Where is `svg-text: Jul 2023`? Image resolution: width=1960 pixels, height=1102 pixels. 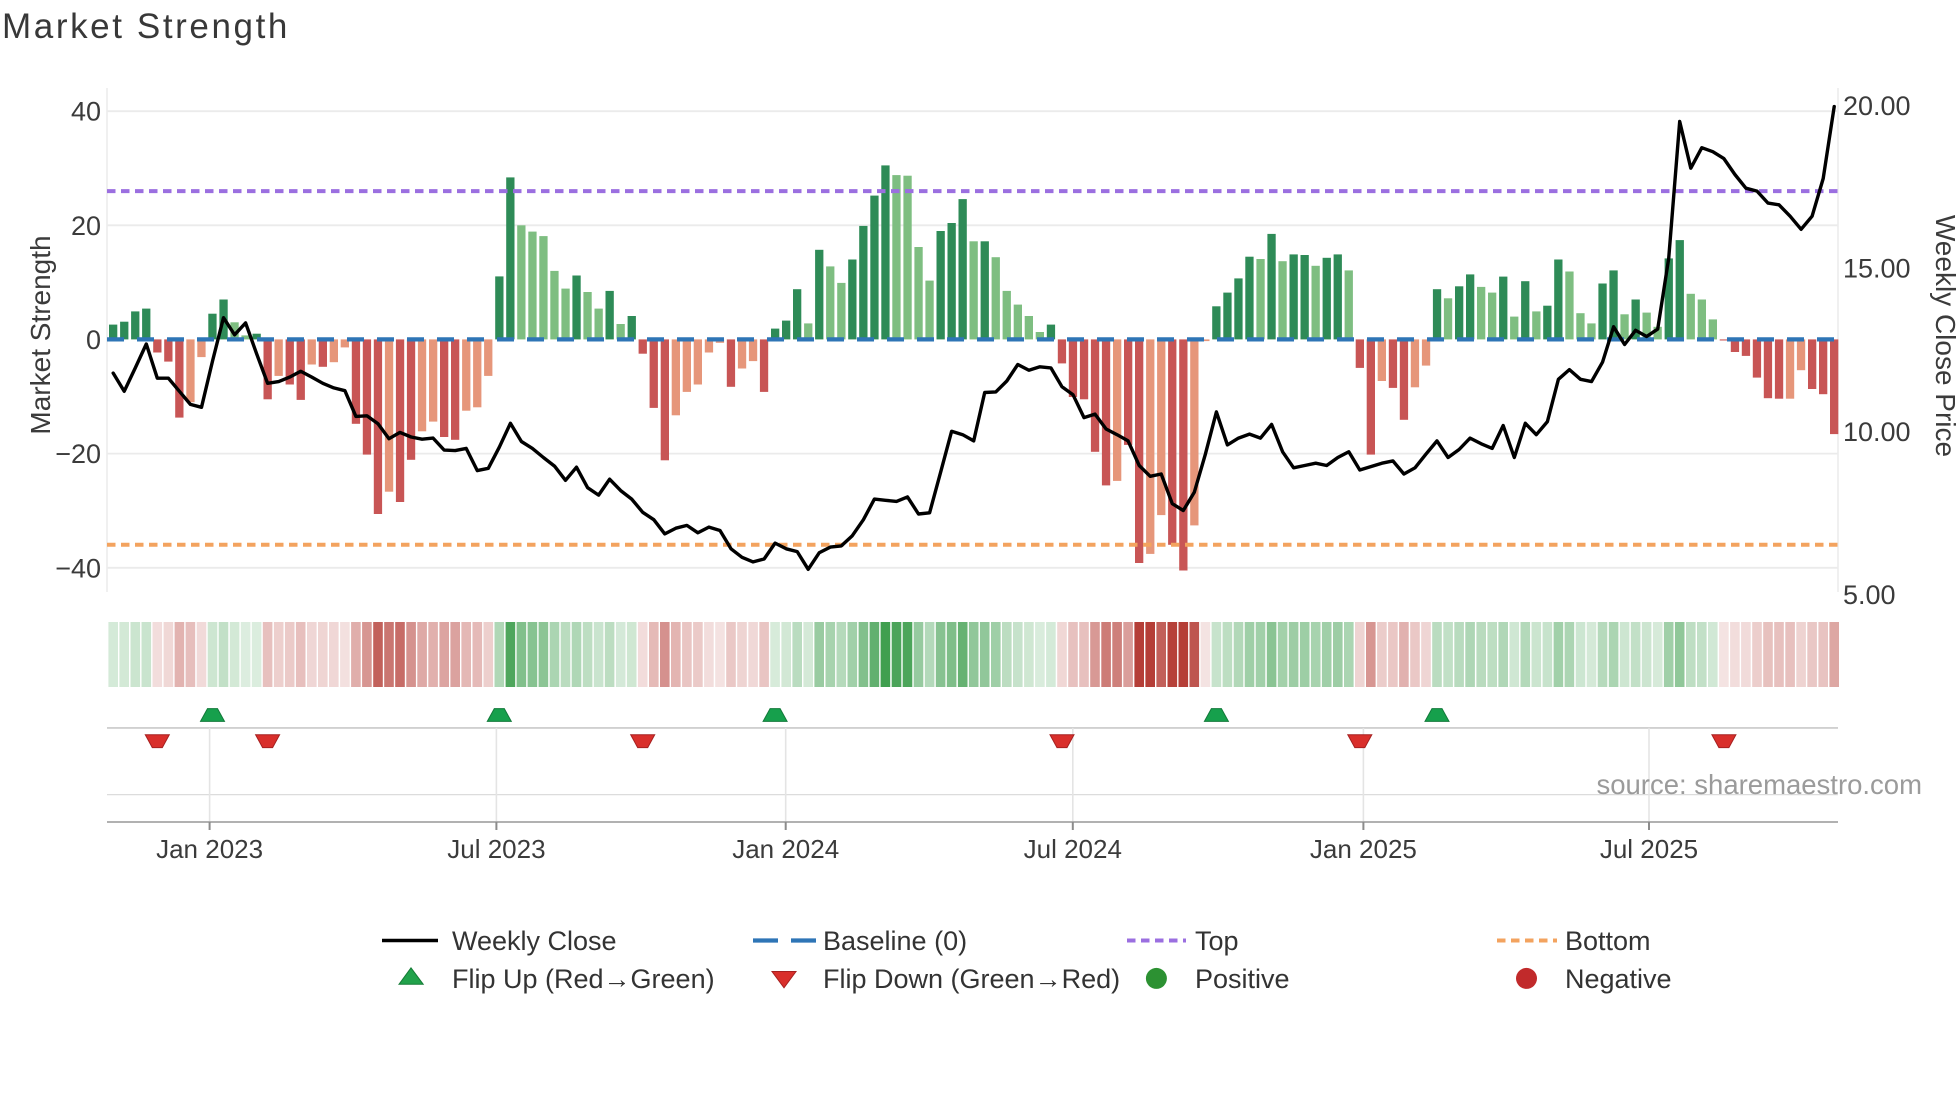
svg-text: Jul 2023 is located at coordinates (496, 849).